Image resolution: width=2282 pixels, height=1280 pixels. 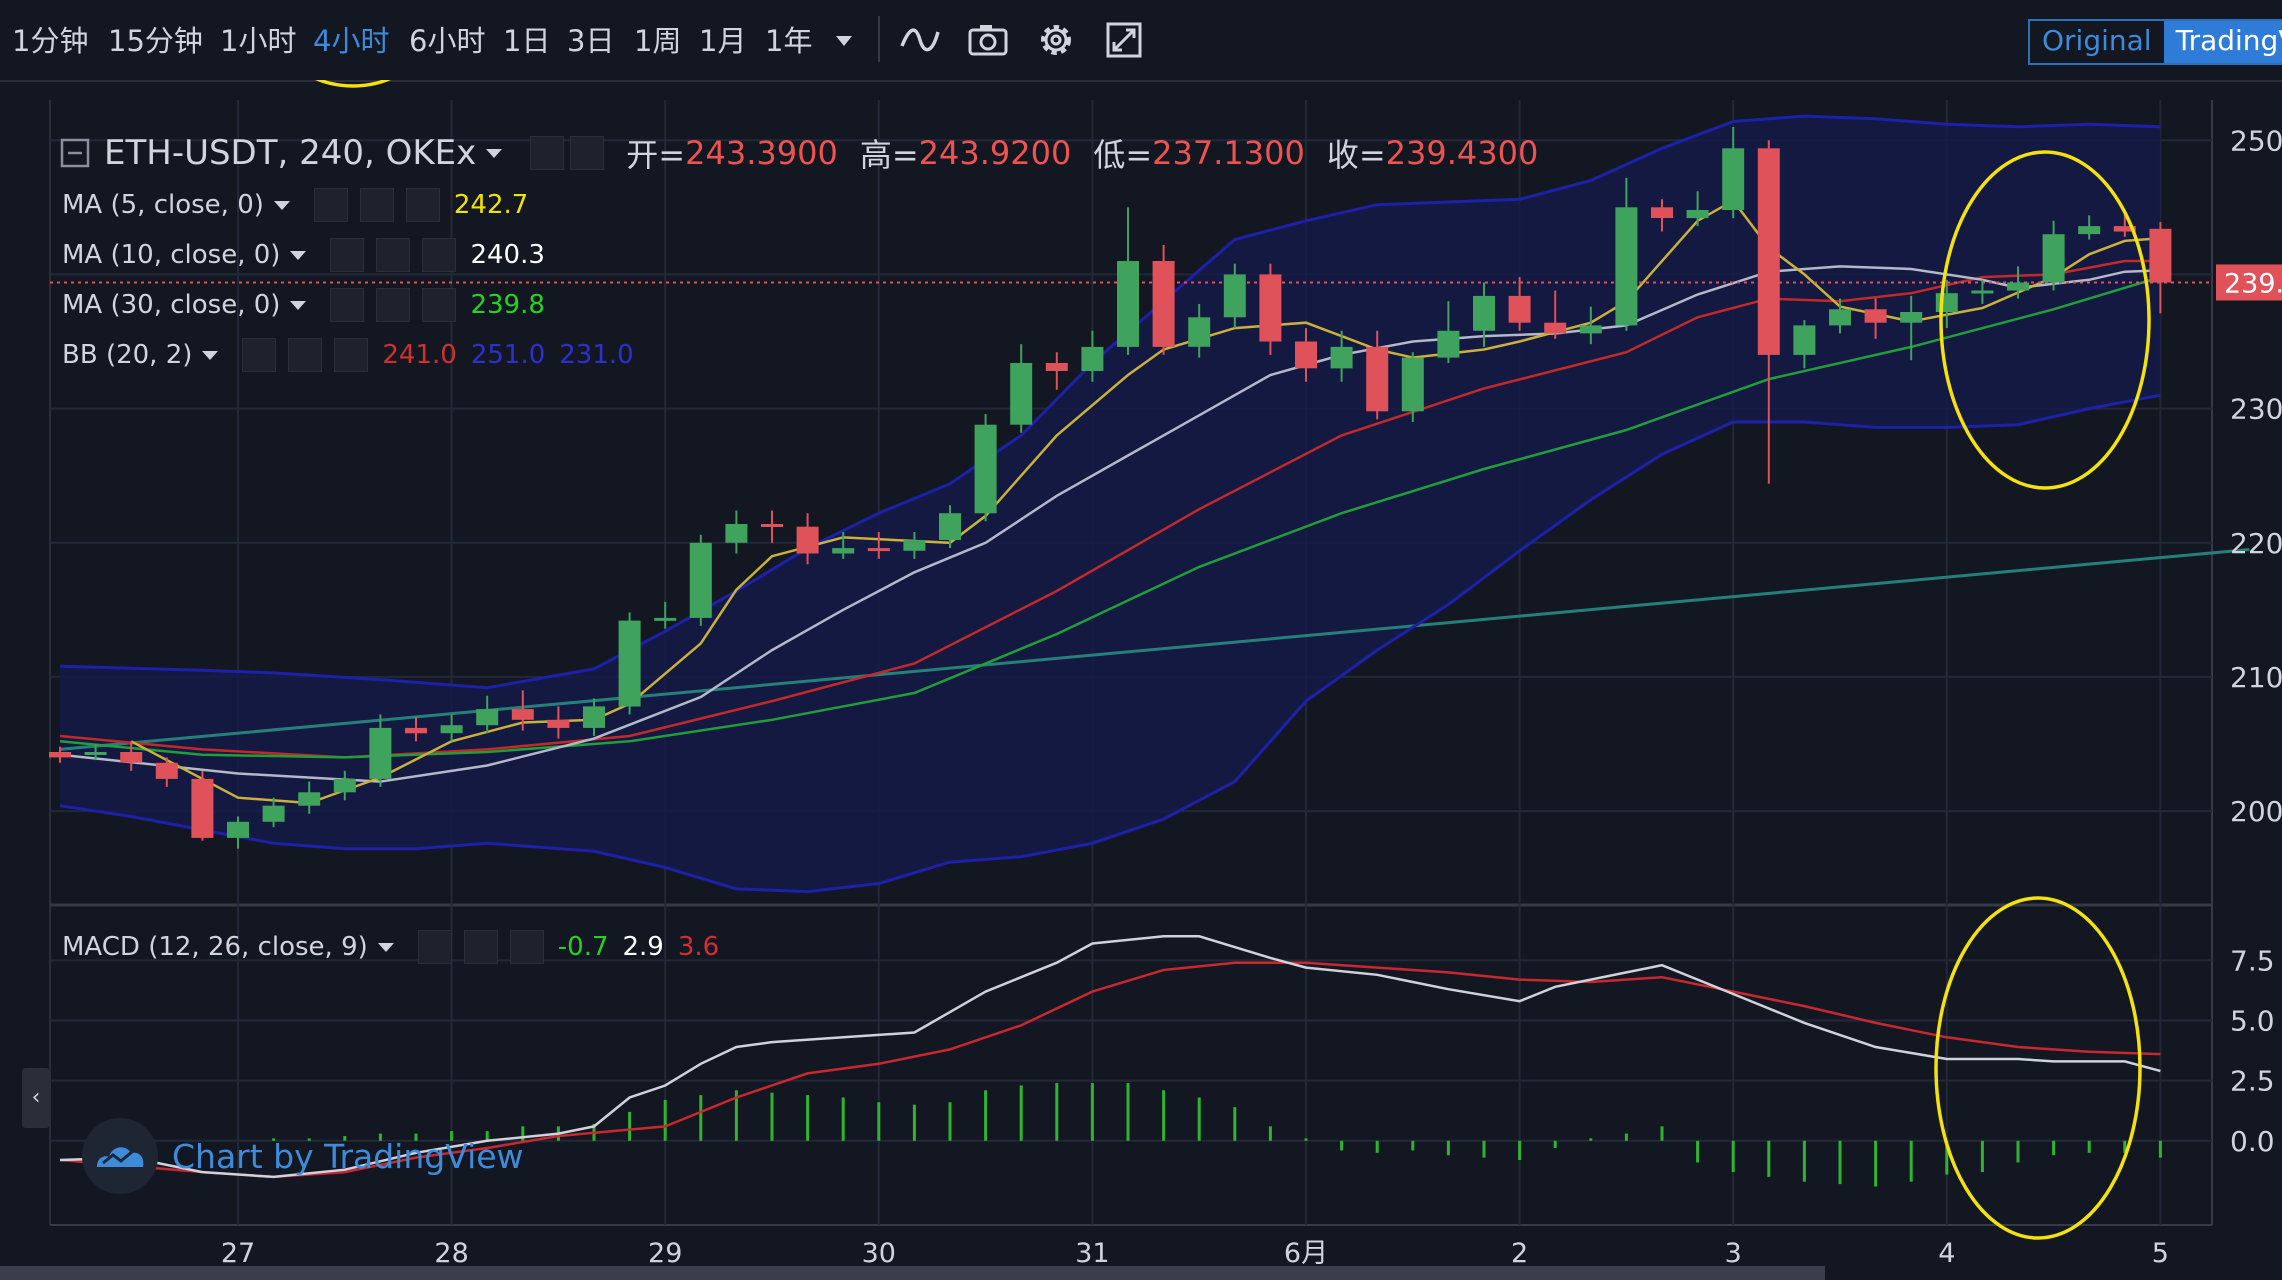 What do you see at coordinates (1306, 1252) in the screenshot?
I see `x-tick-label: 6月` at bounding box center [1306, 1252].